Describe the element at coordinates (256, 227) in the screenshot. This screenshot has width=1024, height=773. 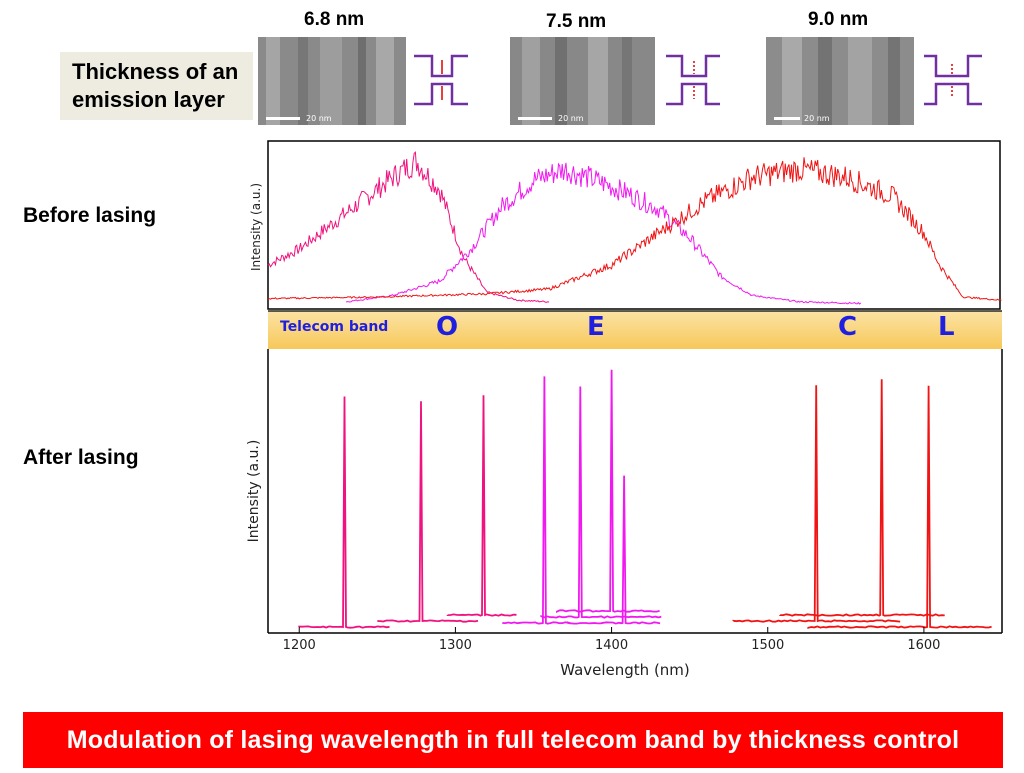
I see `before-ylabel: Intensity (a.u.)` at that location.